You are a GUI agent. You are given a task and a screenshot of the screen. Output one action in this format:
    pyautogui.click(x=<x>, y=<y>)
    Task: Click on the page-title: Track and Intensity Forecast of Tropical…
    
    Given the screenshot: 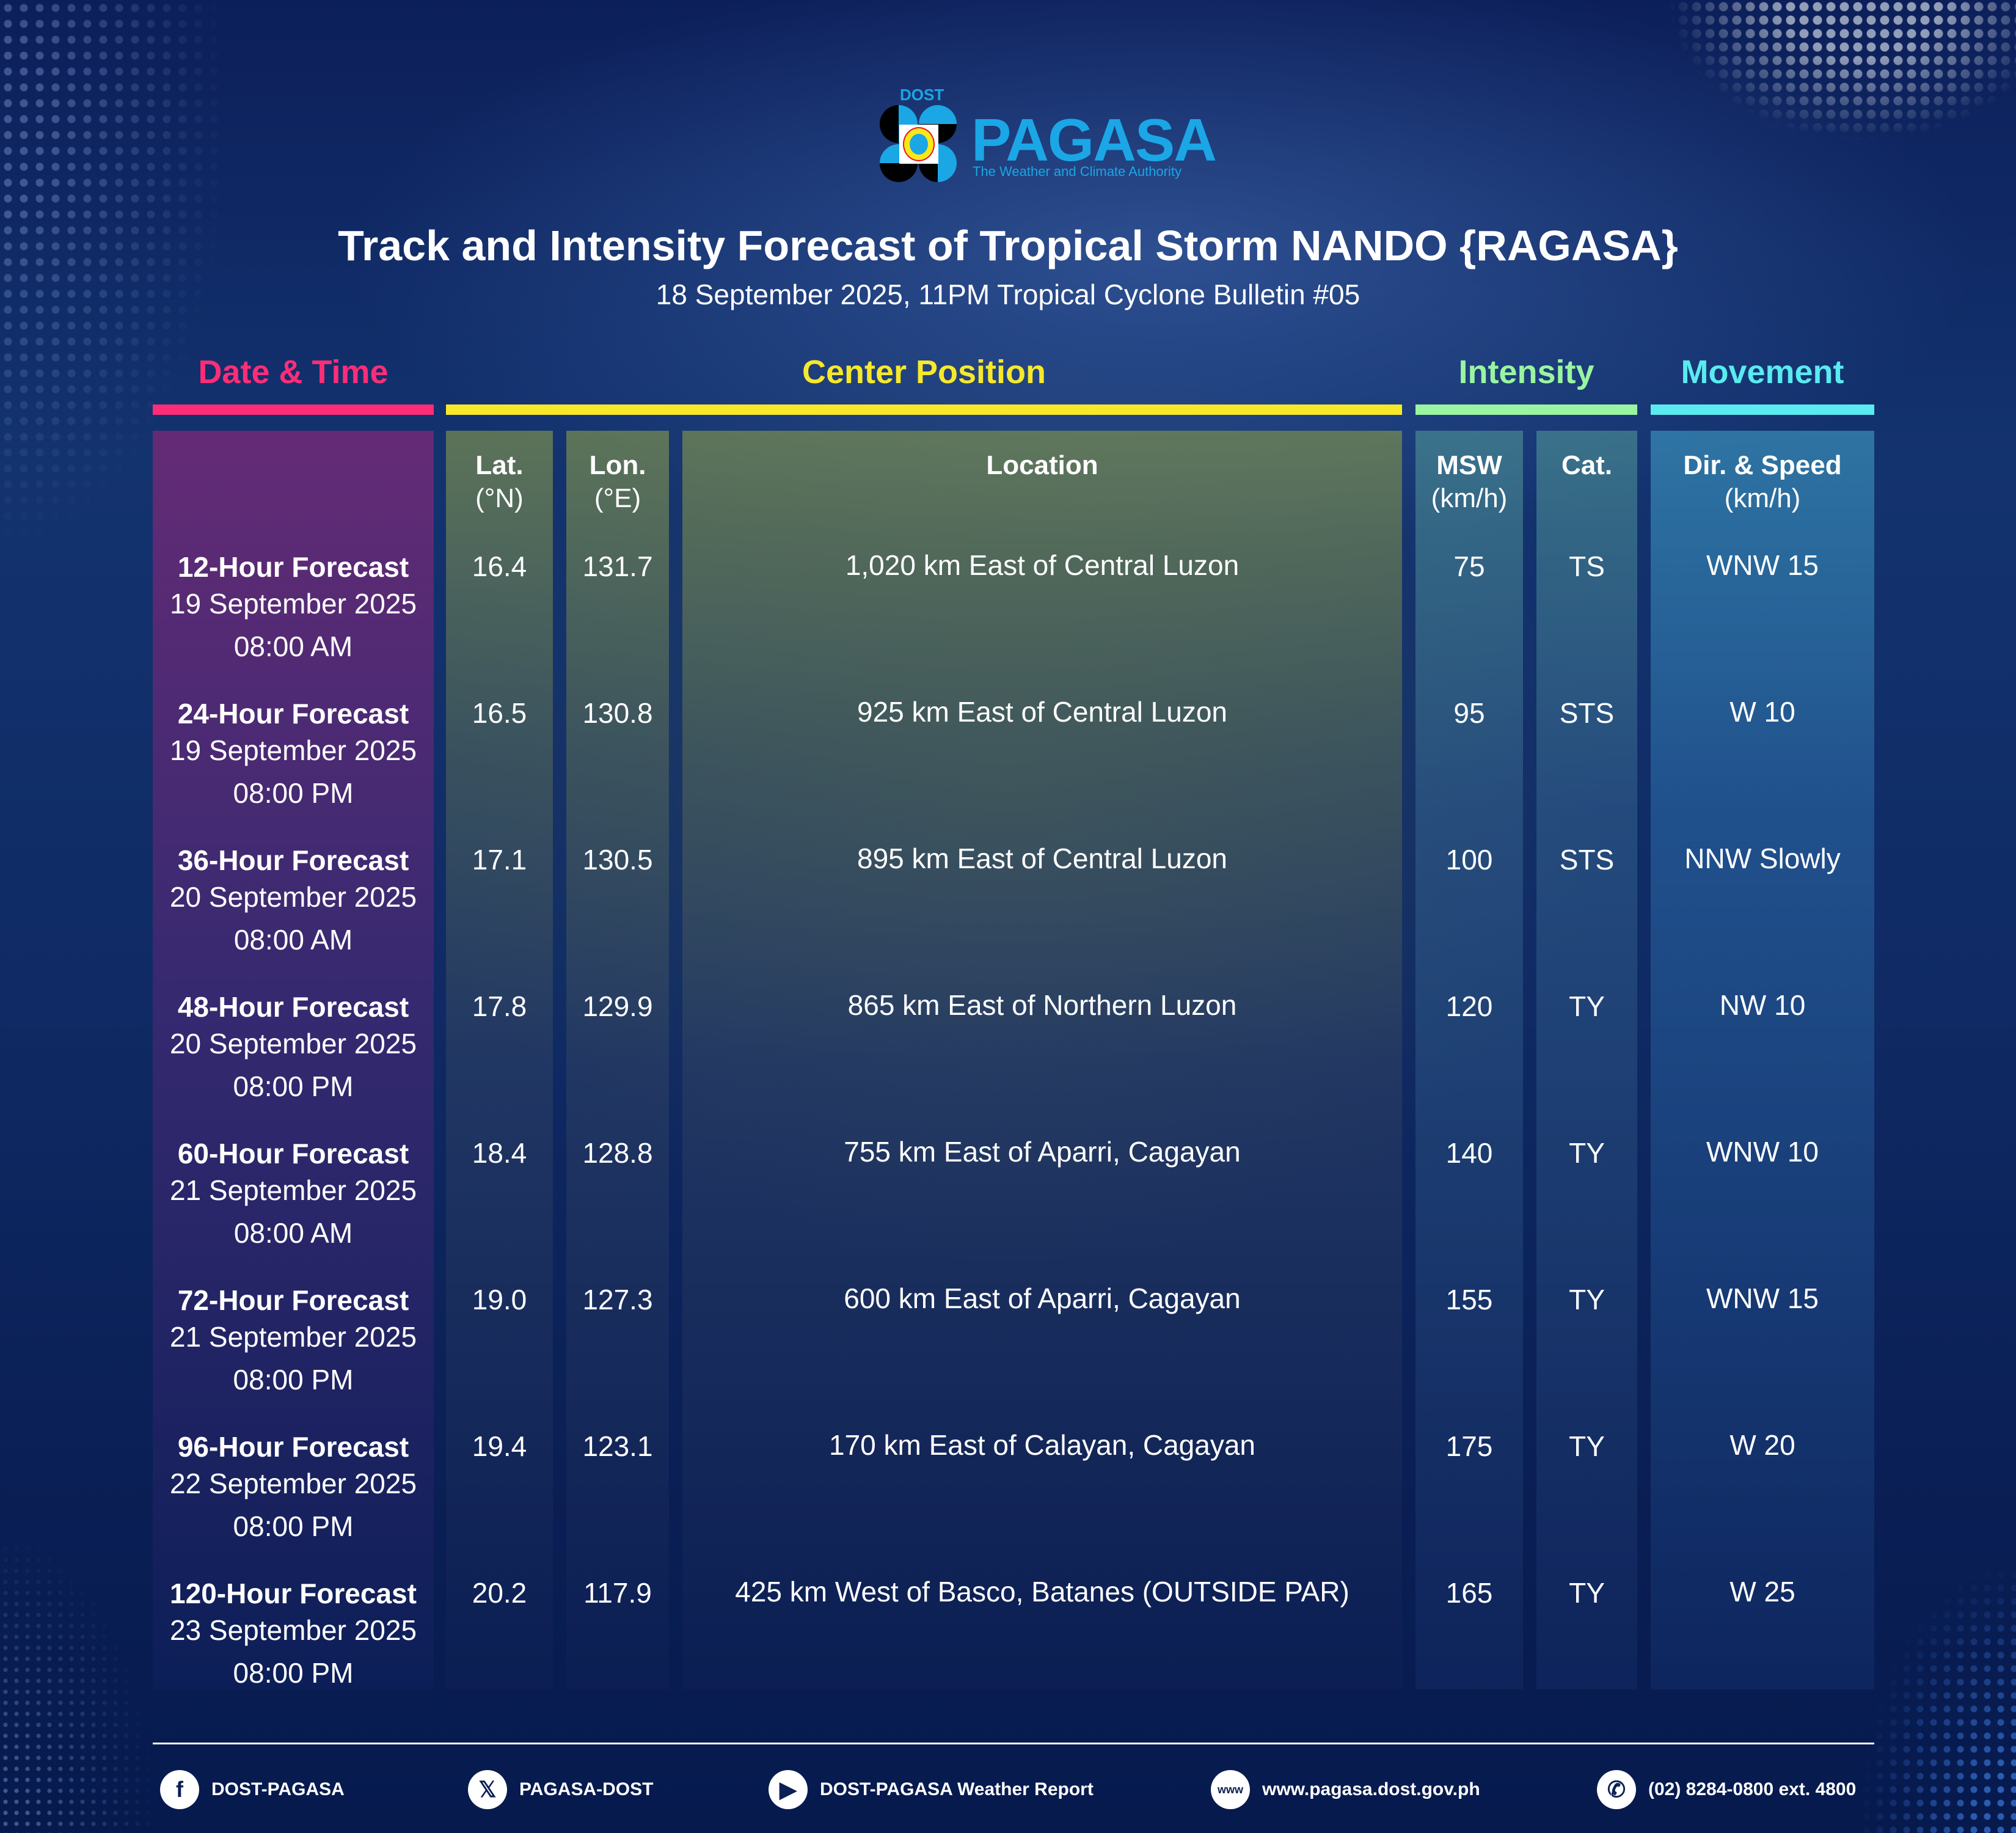 What is the action you would take?
    pyautogui.click(x=1008, y=245)
    